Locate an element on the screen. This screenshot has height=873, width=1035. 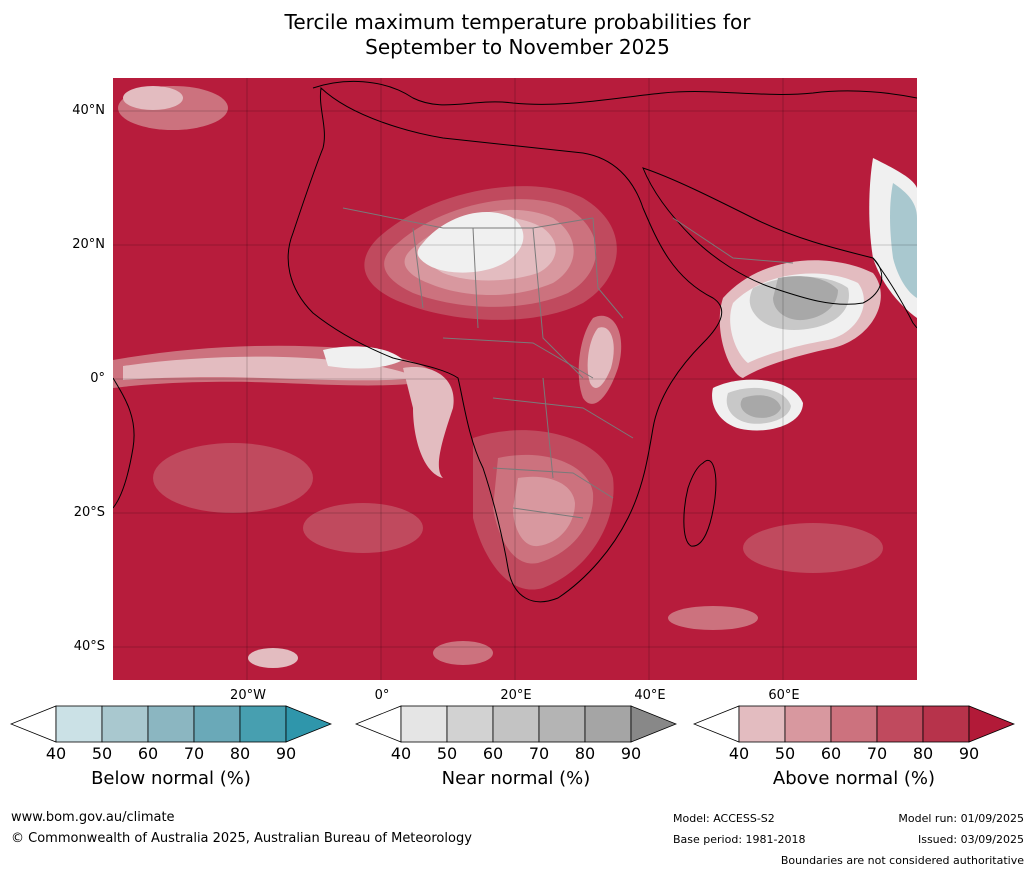
colorbar-above-arrow-low is located at coordinates (716, 724).